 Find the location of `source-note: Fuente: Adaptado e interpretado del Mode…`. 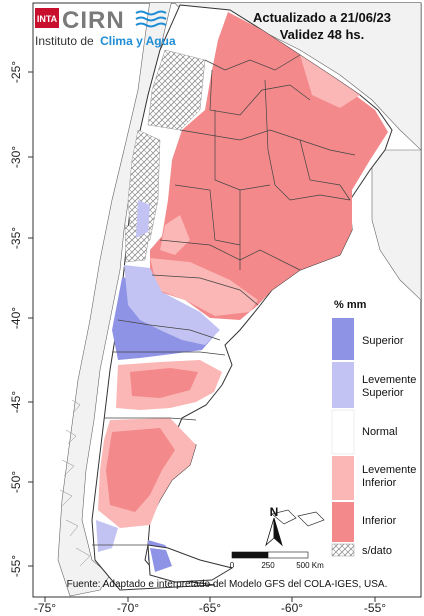

source-note: Fuente: Adaptado e interpretado del Mode… is located at coordinates (227, 584).